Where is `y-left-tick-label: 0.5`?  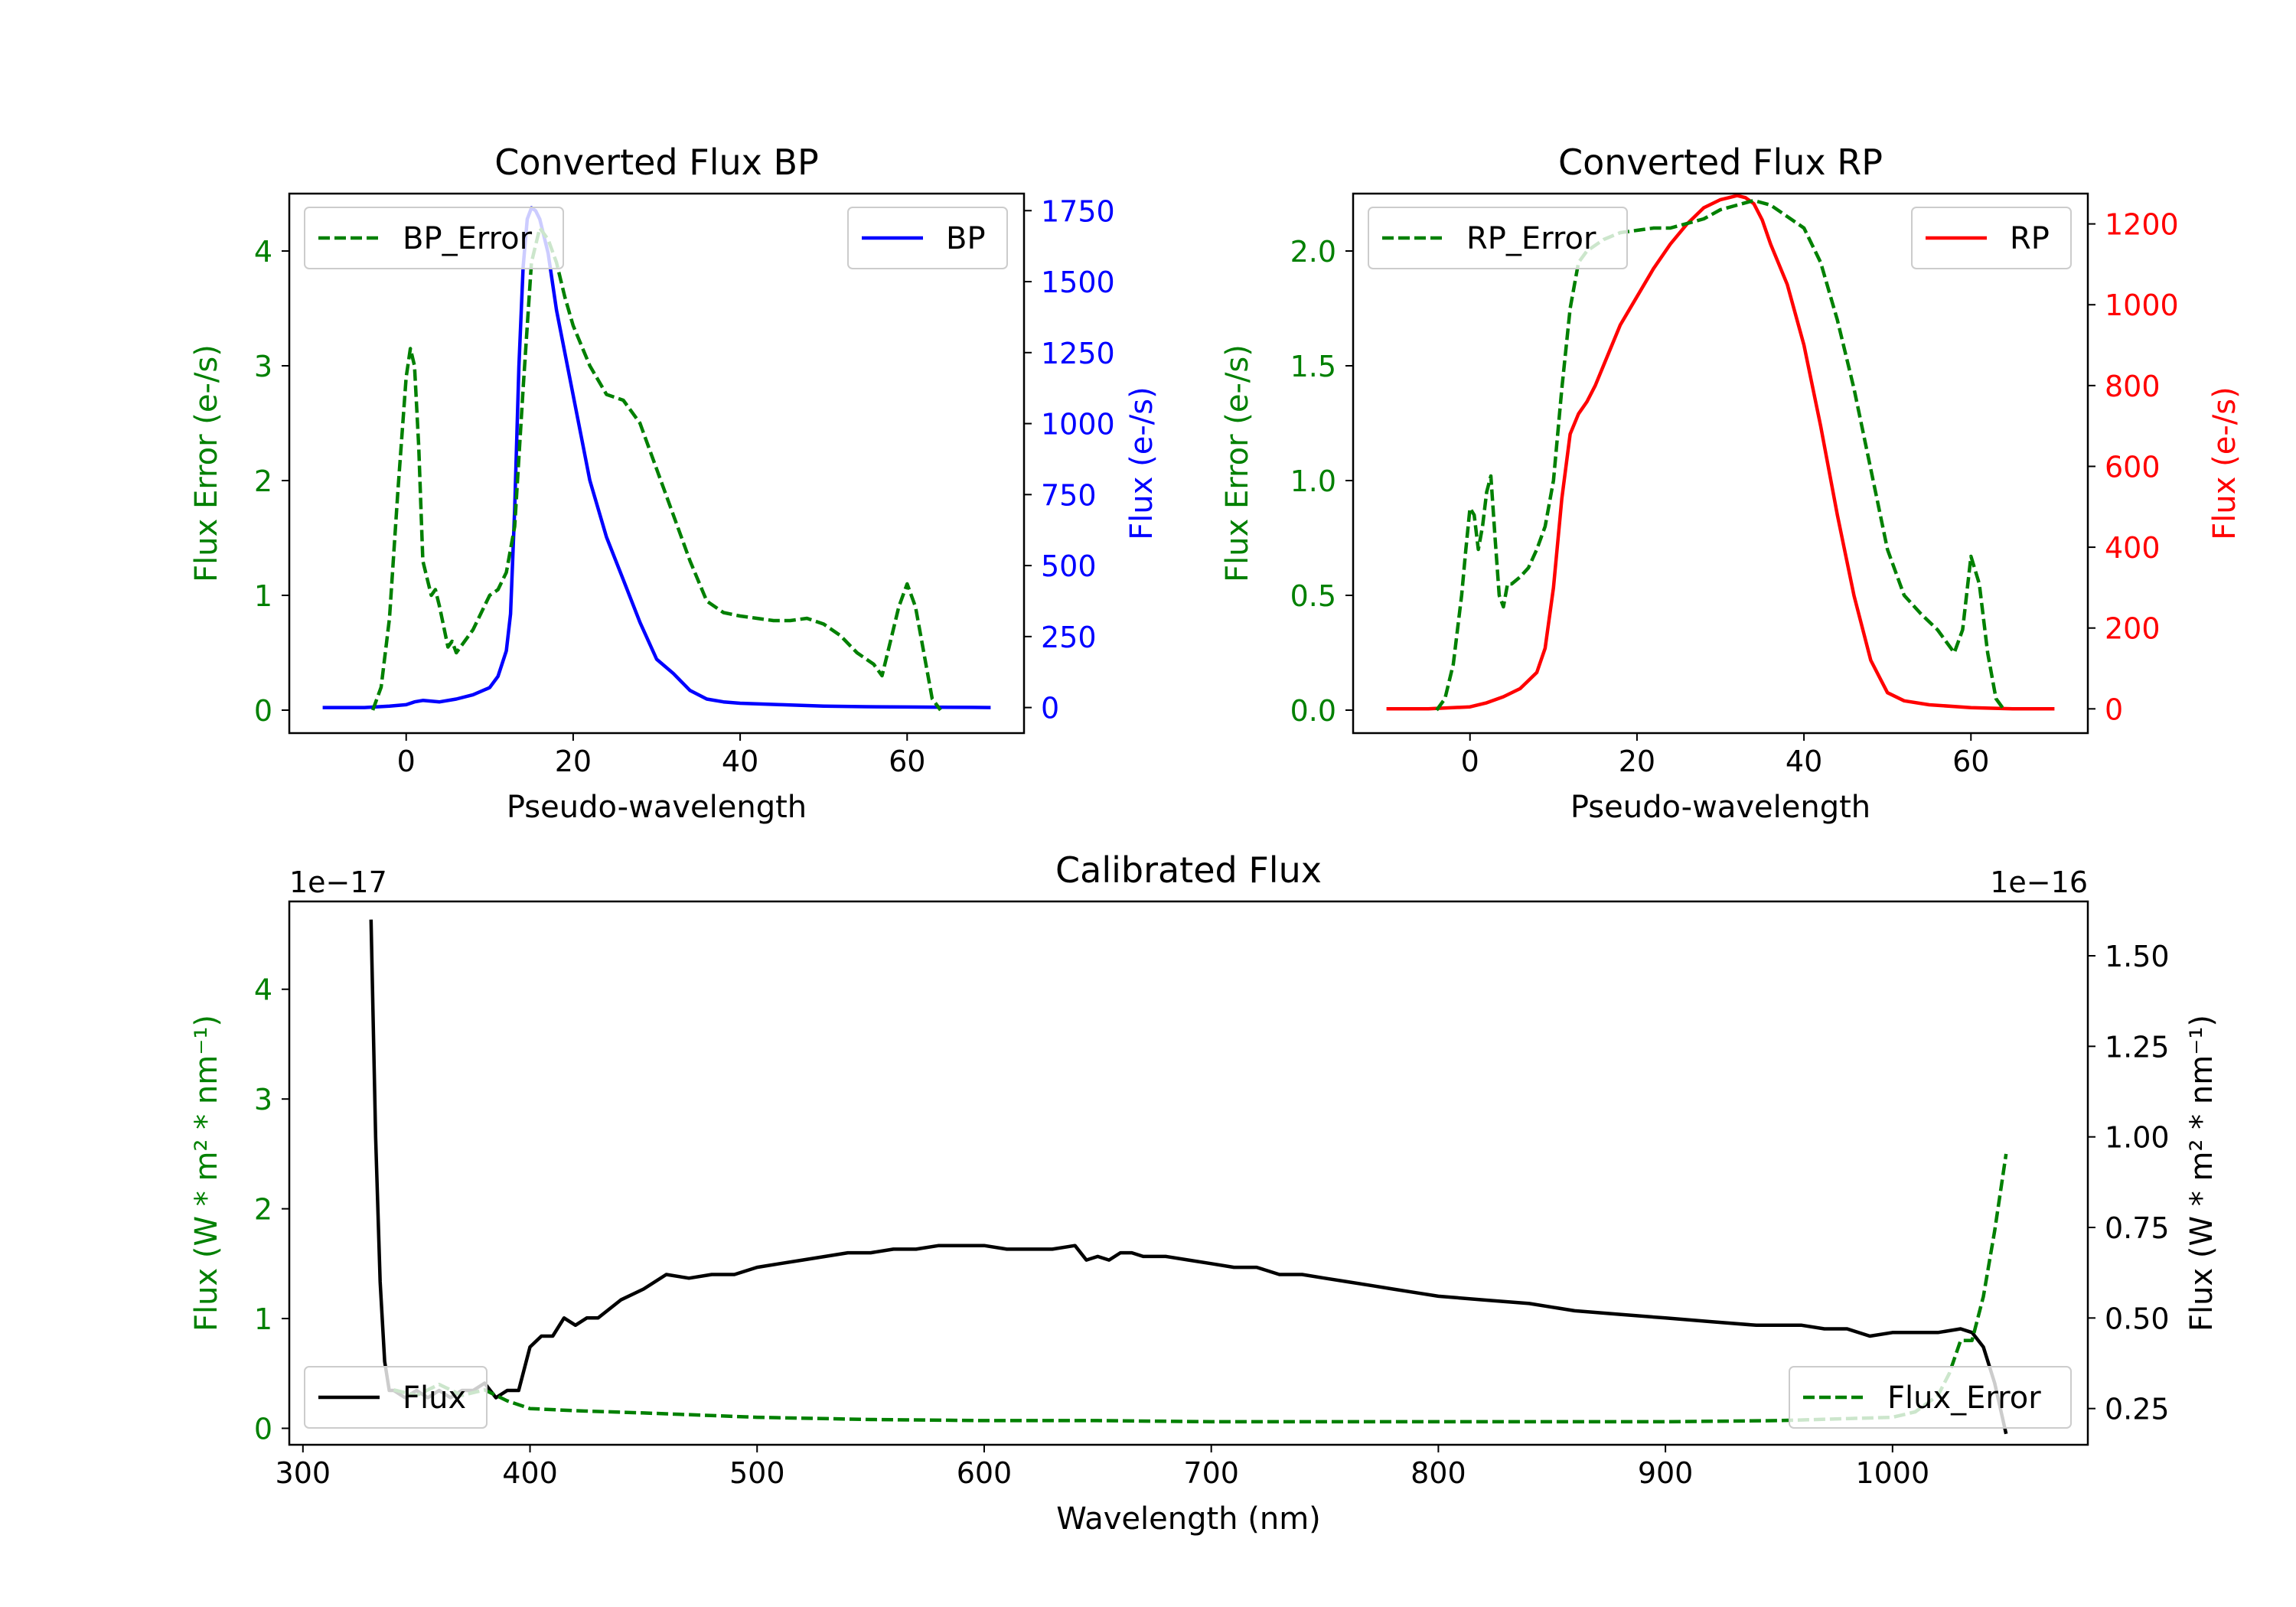 y-left-tick-label: 0.5 is located at coordinates (1313, 596).